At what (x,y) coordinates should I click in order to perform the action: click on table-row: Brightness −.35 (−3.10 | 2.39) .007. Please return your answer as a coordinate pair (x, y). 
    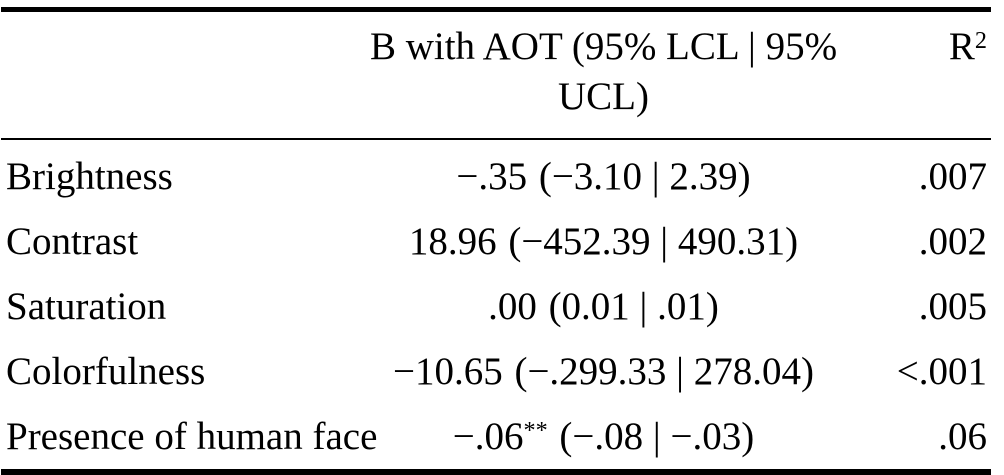
    Looking at the image, I should click on (496, 174).